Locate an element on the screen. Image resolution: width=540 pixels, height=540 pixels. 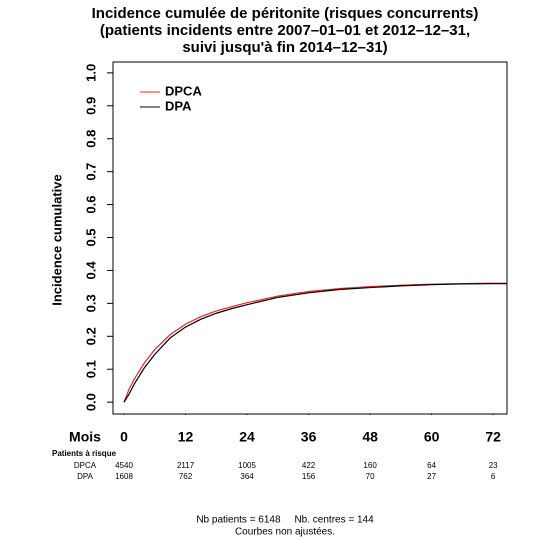
y-tick-label: 0.3 is located at coordinates (90, 303).